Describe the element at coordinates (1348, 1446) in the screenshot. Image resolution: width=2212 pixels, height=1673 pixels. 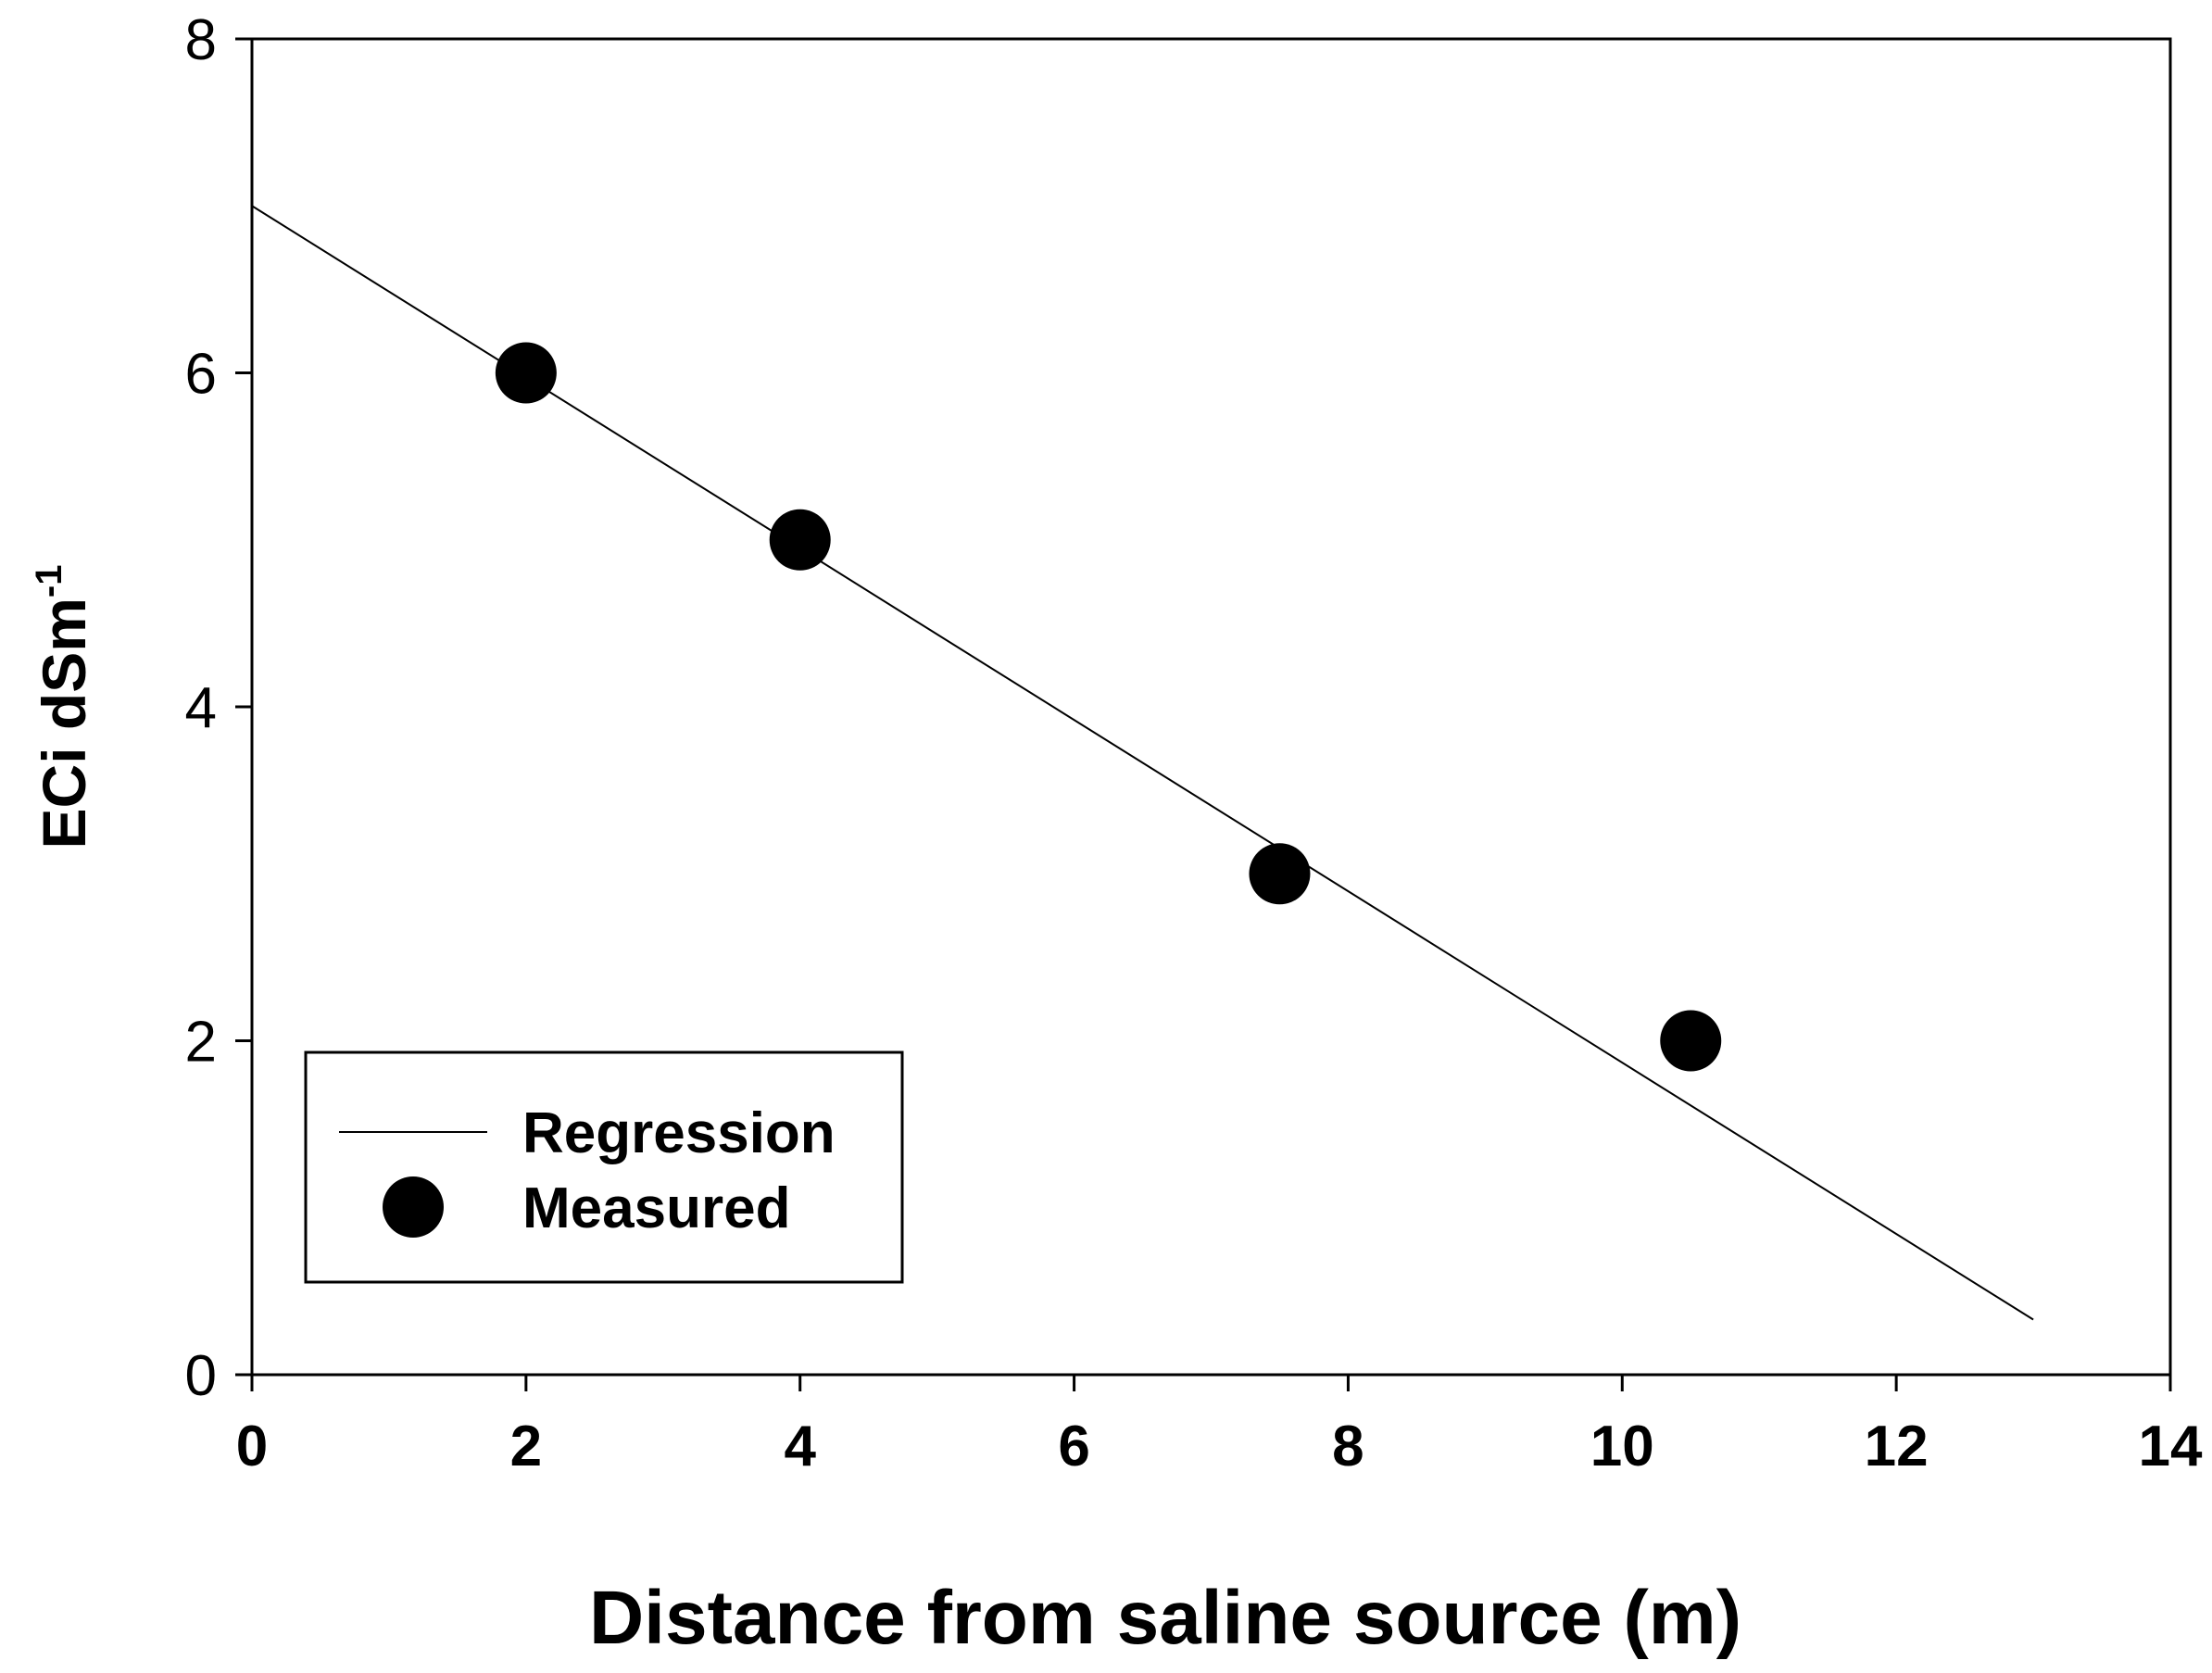
I see `x-tick-label: 8` at that location.